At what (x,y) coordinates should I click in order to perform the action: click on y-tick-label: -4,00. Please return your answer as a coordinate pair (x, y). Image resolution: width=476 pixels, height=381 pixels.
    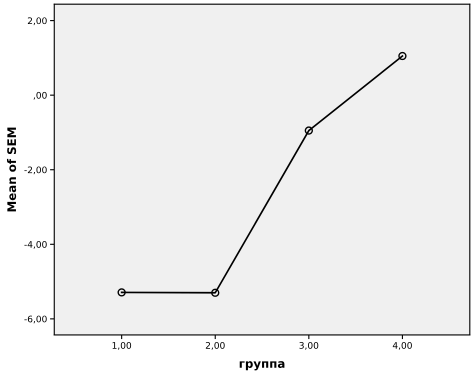
    Looking at the image, I should click on (35, 245).